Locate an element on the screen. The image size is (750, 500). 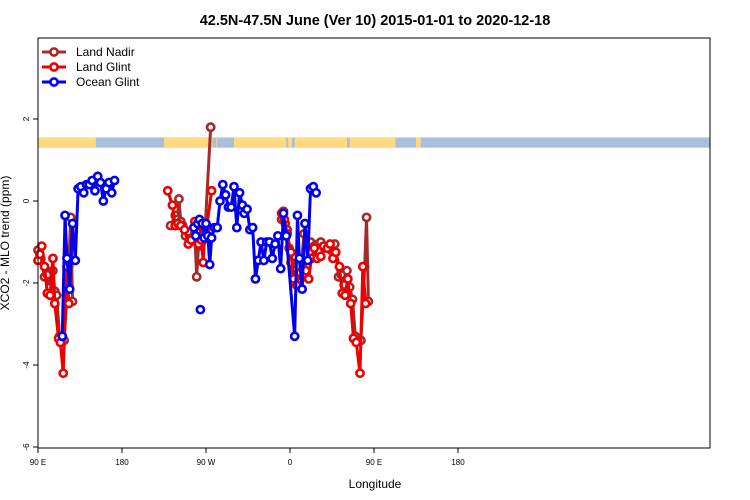
y-tick-label: -2 is located at coordinates (26, 283).